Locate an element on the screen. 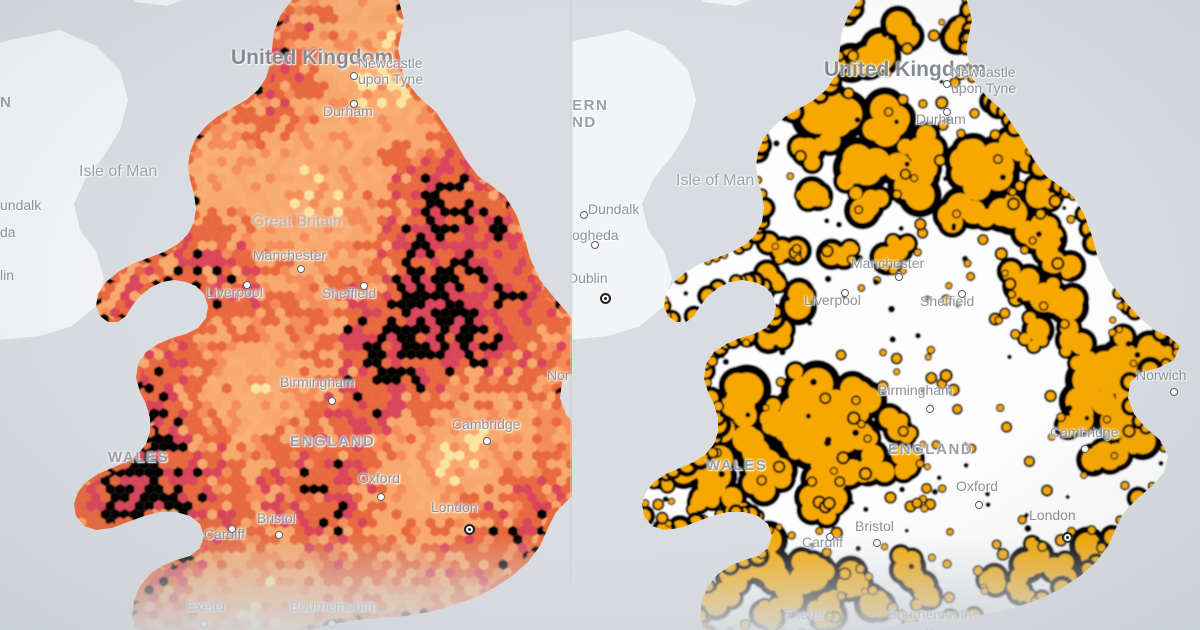  city-marker-bournemouth is located at coordinates (332, 624).